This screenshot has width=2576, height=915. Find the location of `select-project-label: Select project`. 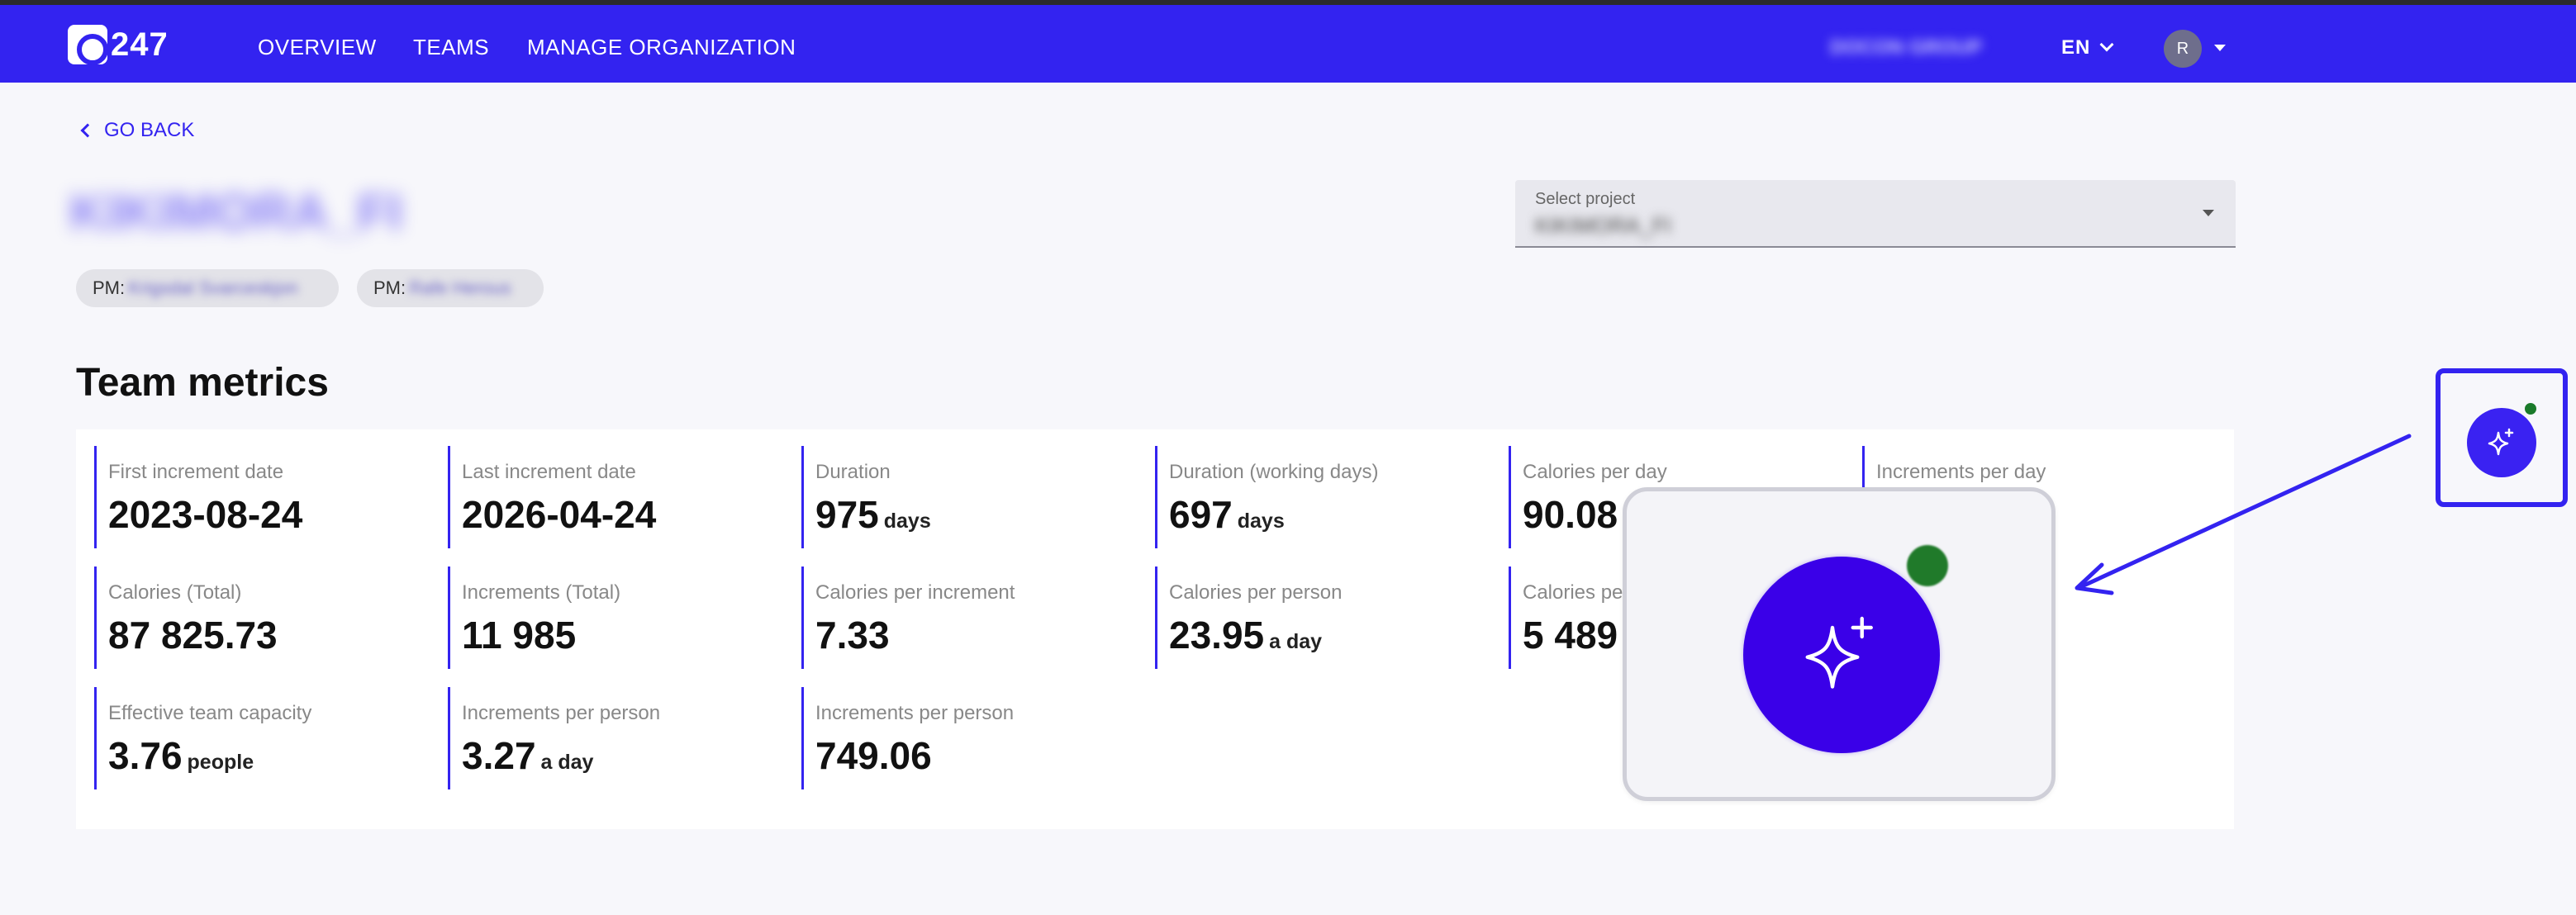

select-project-label: Select project is located at coordinates (1585, 199).